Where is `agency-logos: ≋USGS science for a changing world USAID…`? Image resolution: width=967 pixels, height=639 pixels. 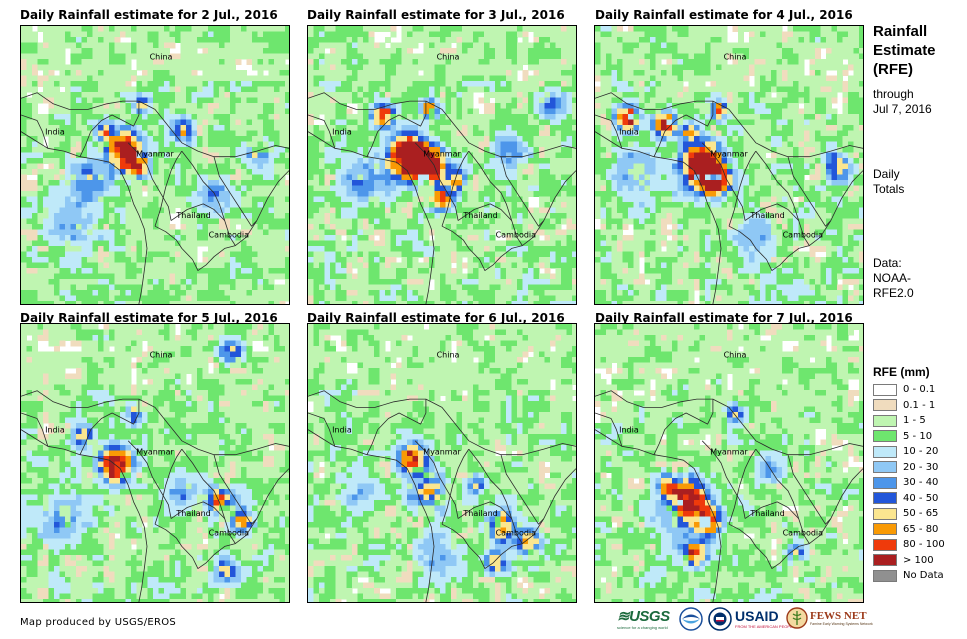
agency-logos: ≋USGS science for a changing world USAID… is located at coordinates (745, 620).